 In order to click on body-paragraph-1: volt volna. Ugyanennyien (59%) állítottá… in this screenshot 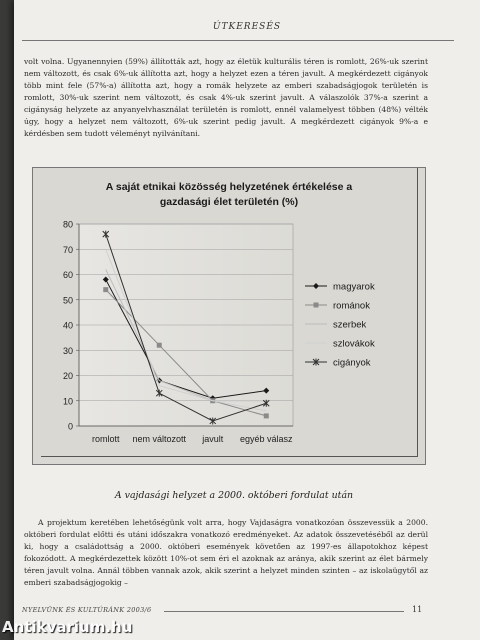, I will do `click(226, 97)`.